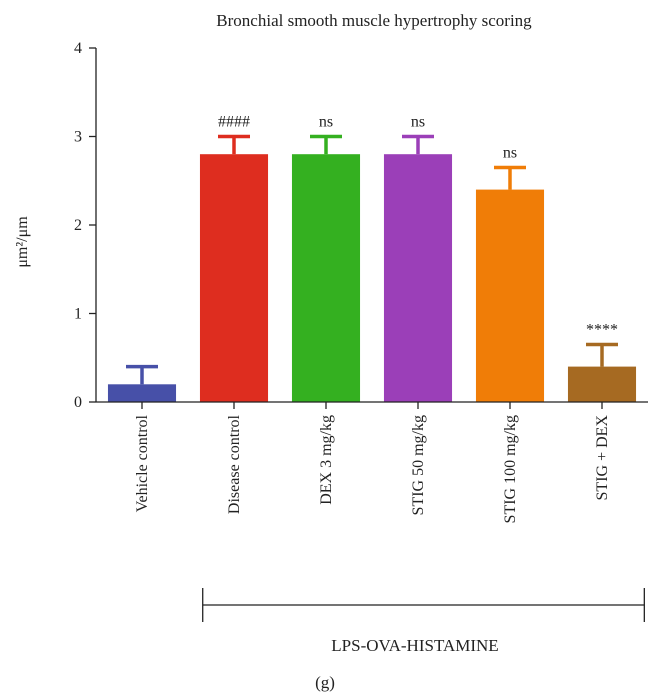 This screenshot has height=700, width=650. Describe the element at coordinates (78, 137) in the screenshot. I see `y-tick-label: 3` at that location.